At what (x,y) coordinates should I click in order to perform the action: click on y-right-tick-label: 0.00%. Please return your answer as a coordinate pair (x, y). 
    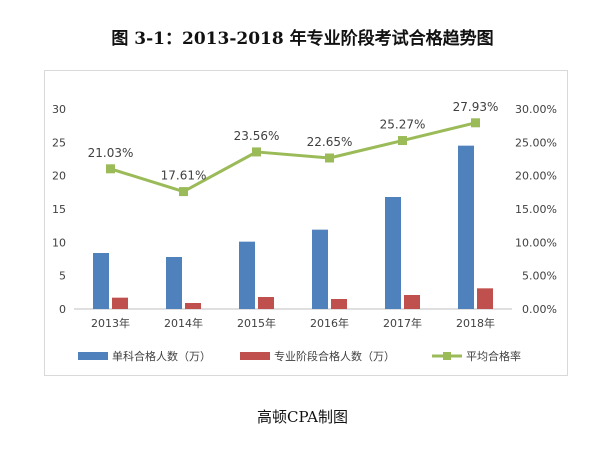
    Looking at the image, I should click on (539, 309).